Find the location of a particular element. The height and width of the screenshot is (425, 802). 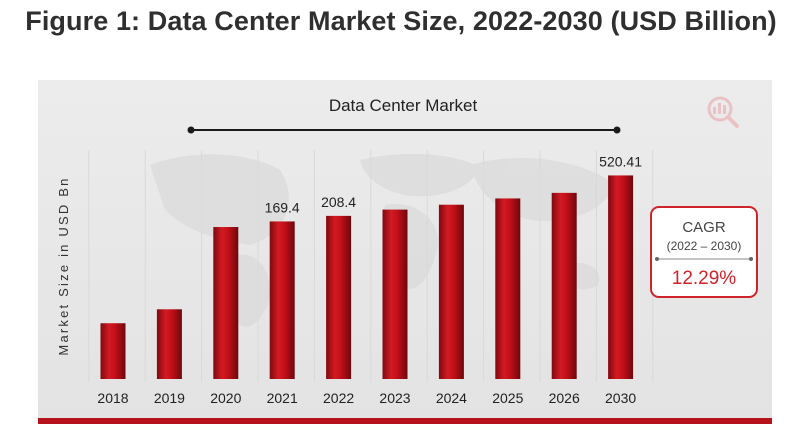

cagr-period: (2022 – 2030) is located at coordinates (704, 246).